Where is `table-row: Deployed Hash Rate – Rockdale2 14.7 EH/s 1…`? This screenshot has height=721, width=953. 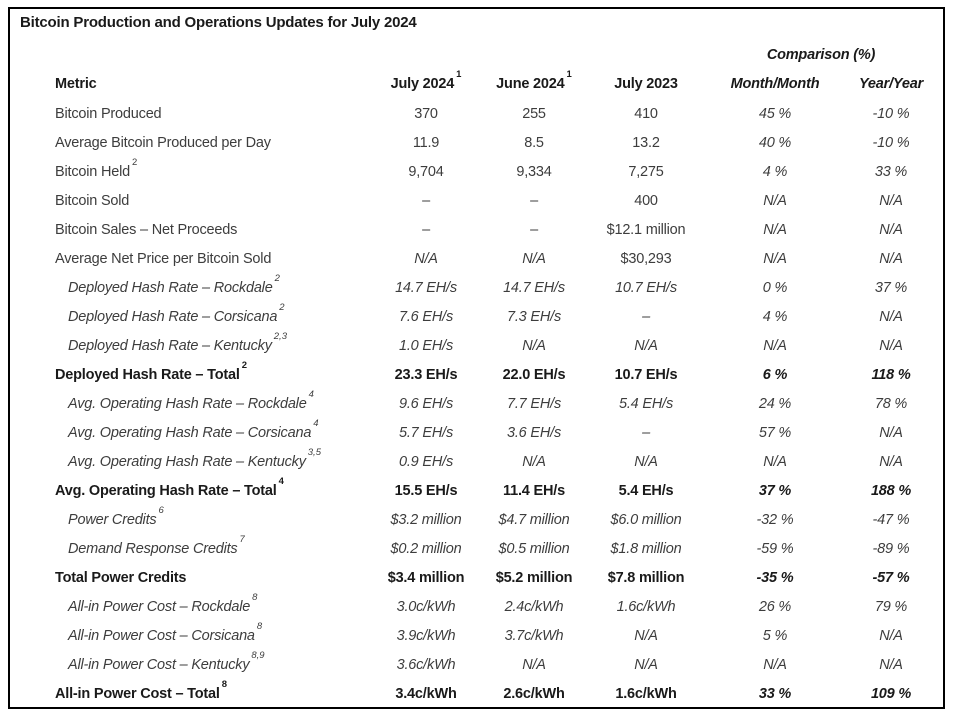
table-row: Deployed Hash Rate – Rockdale2 14.7 EH/s 1… is located at coordinates (496, 287).